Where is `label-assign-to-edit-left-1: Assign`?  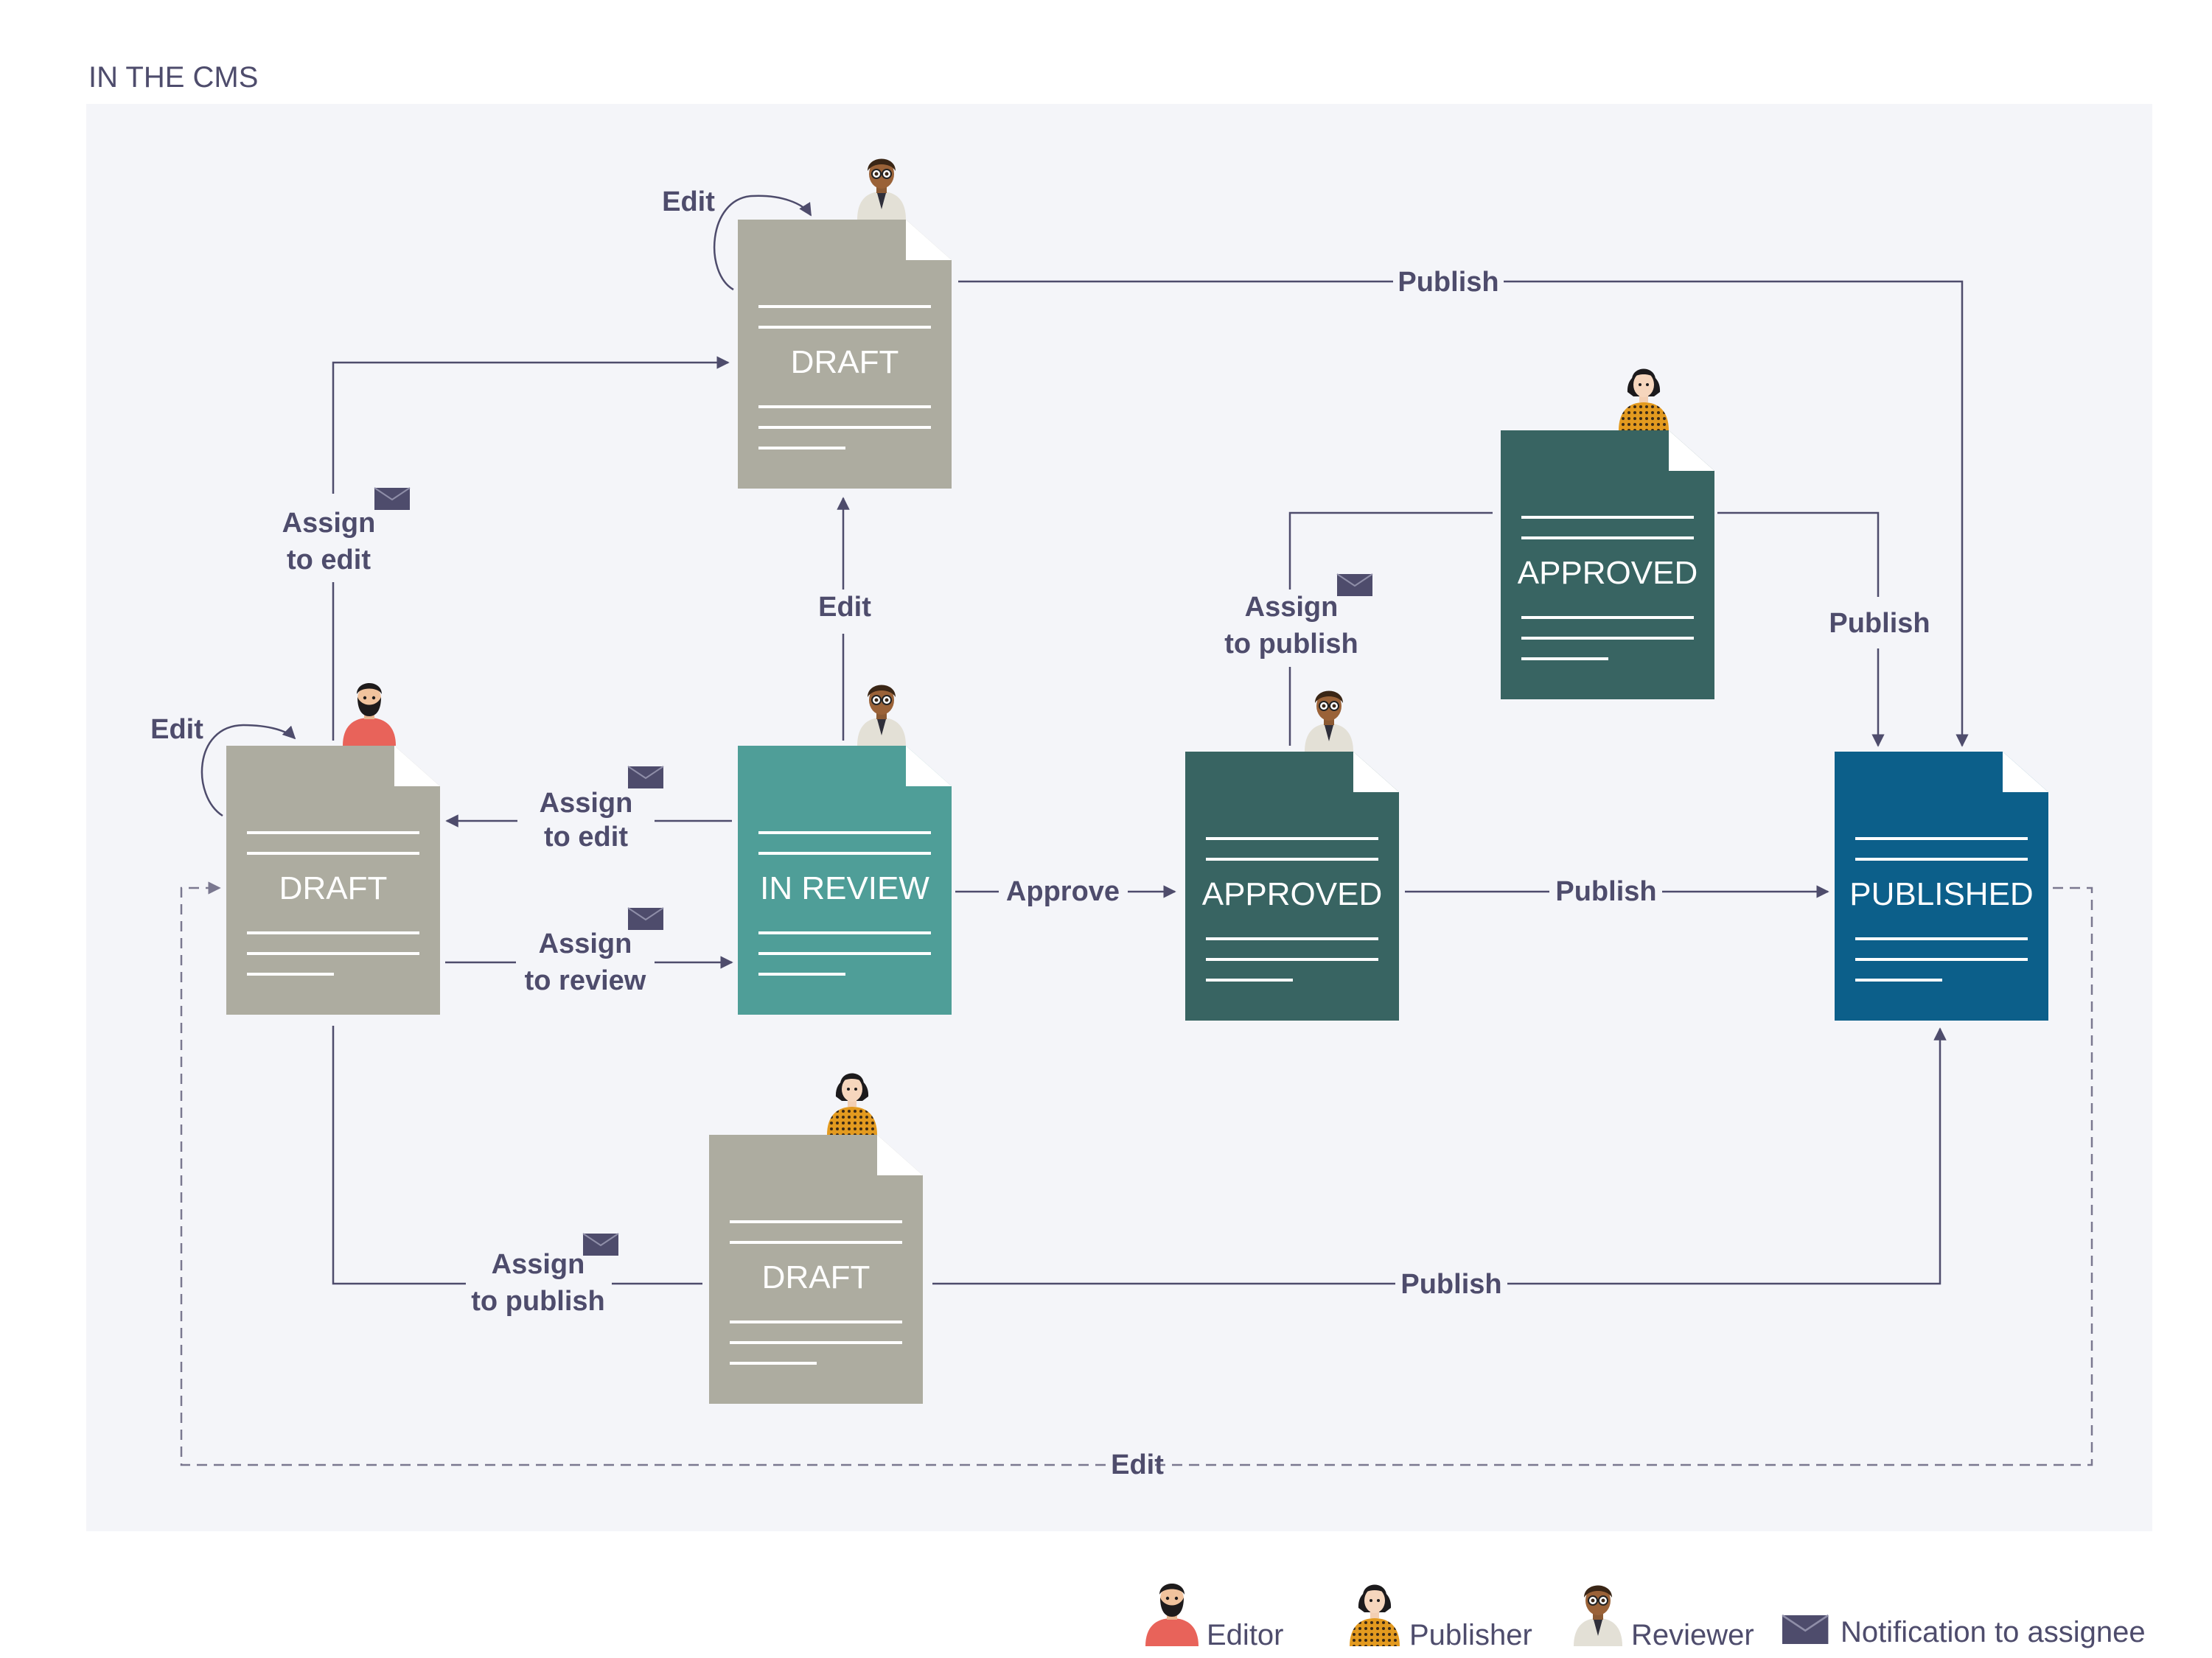 label-assign-to-edit-left-1: Assign is located at coordinates (329, 524).